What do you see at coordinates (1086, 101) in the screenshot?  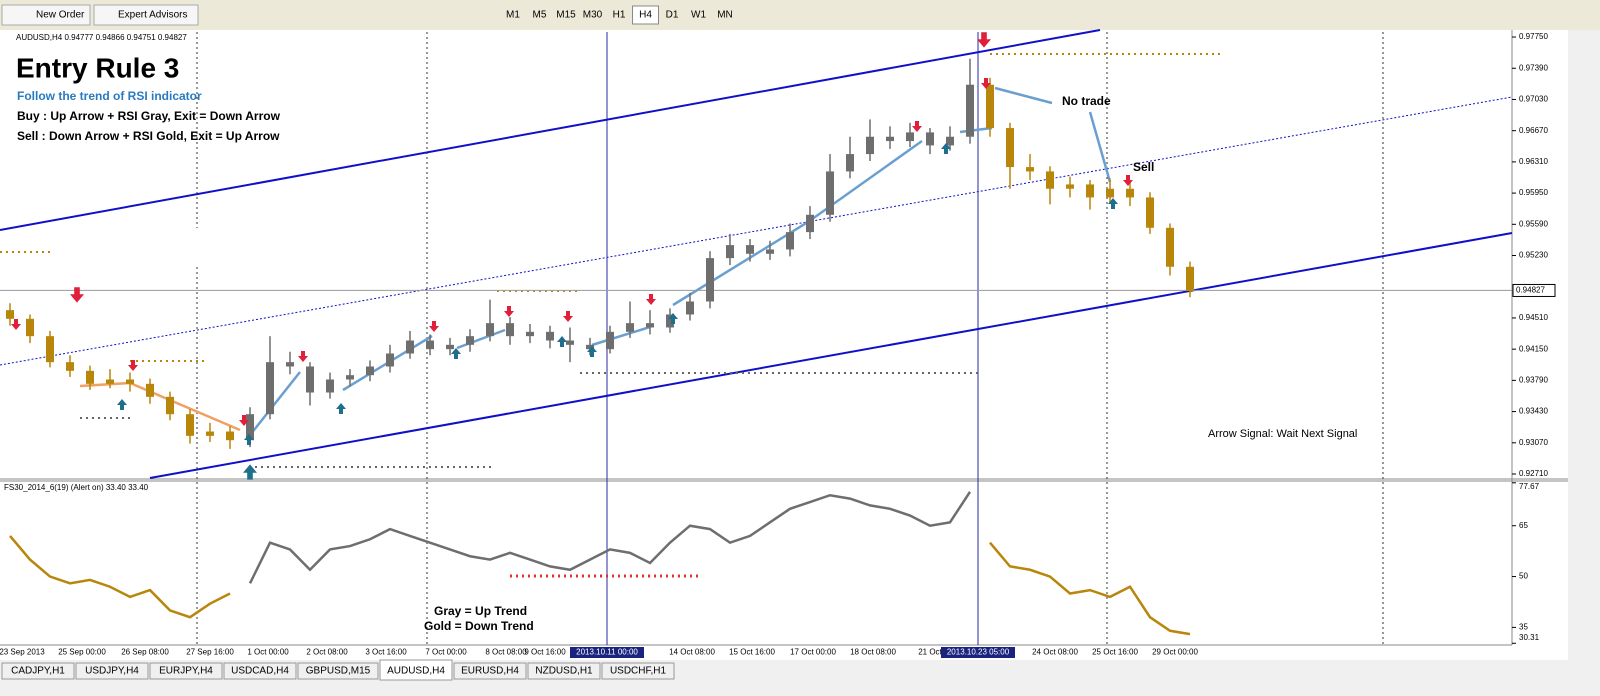 I see `annotation: No trade` at bounding box center [1086, 101].